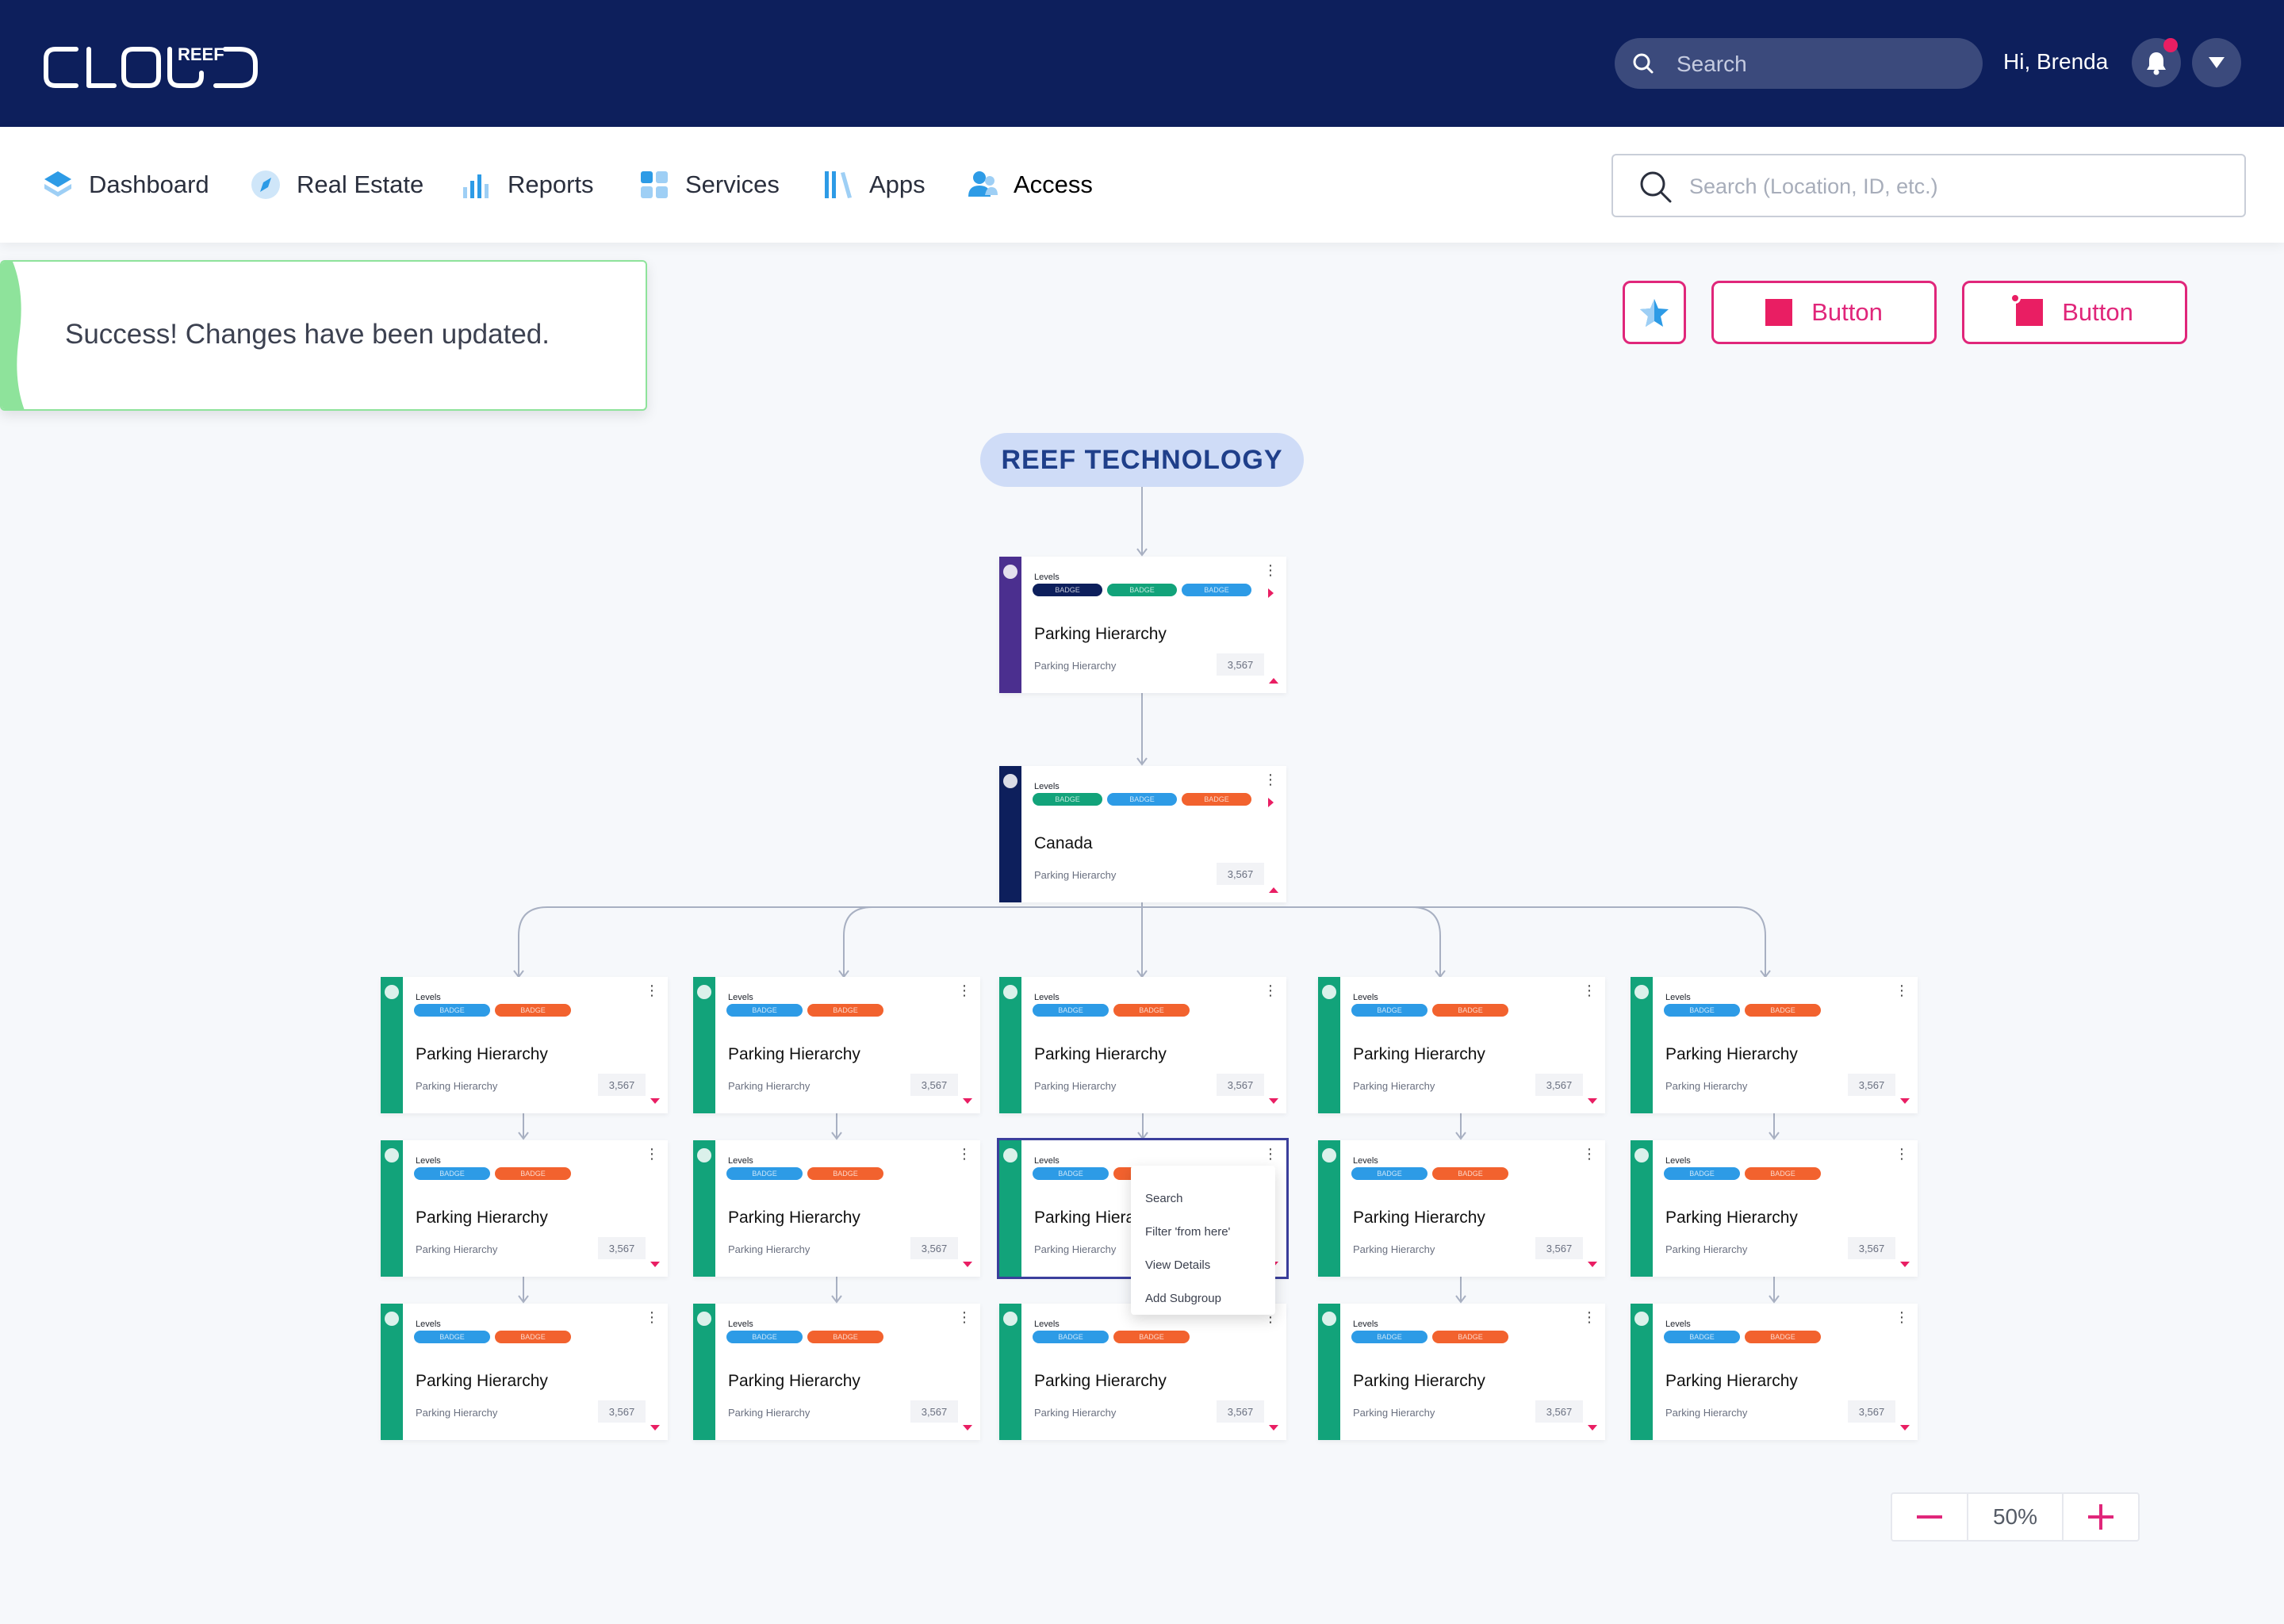  Describe the element at coordinates (1183, 1298) in the screenshot. I see `menu-item-add-subgroup: Add Subgroup` at that location.